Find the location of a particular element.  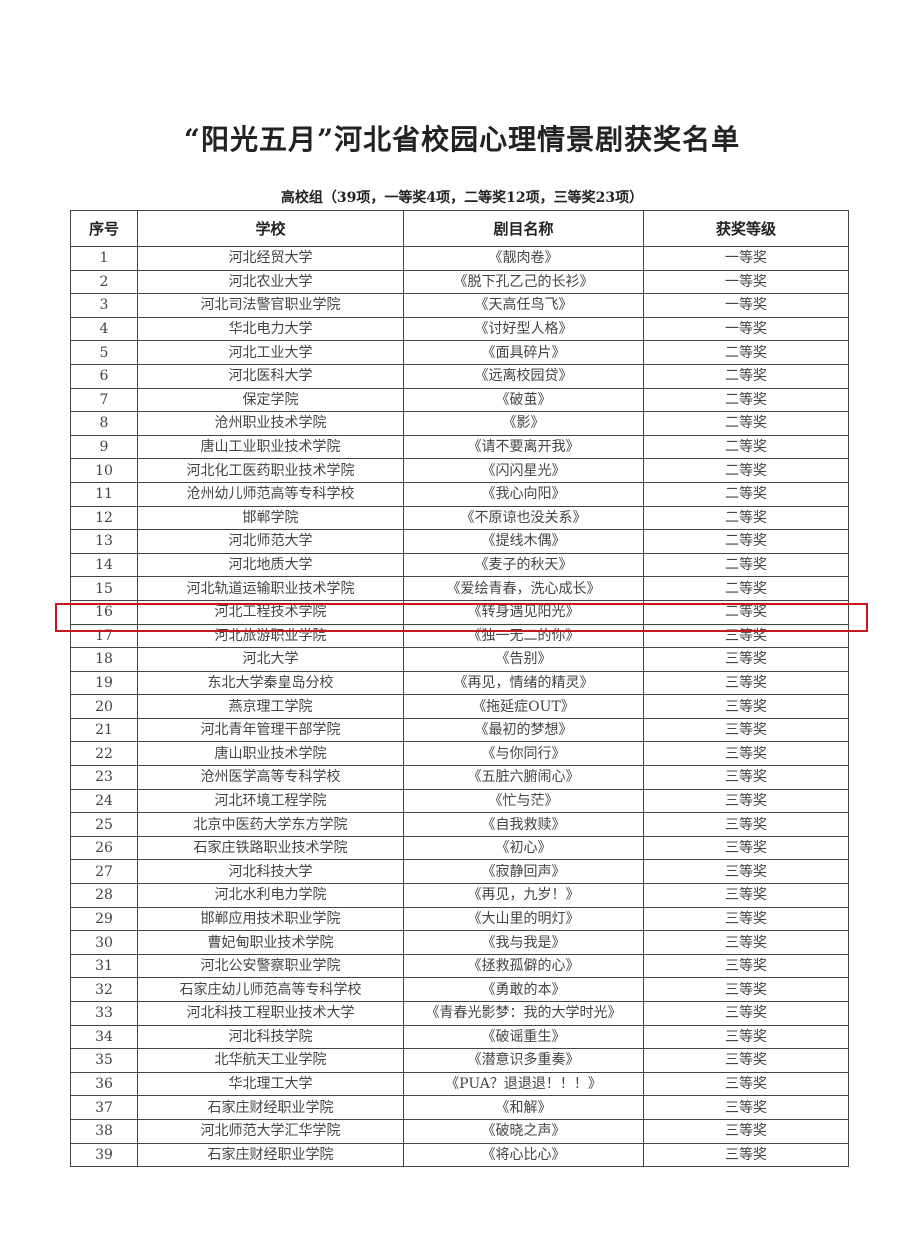

cell-play-title: 《爱绘青春，洗心成长》 is located at coordinates (523, 588).